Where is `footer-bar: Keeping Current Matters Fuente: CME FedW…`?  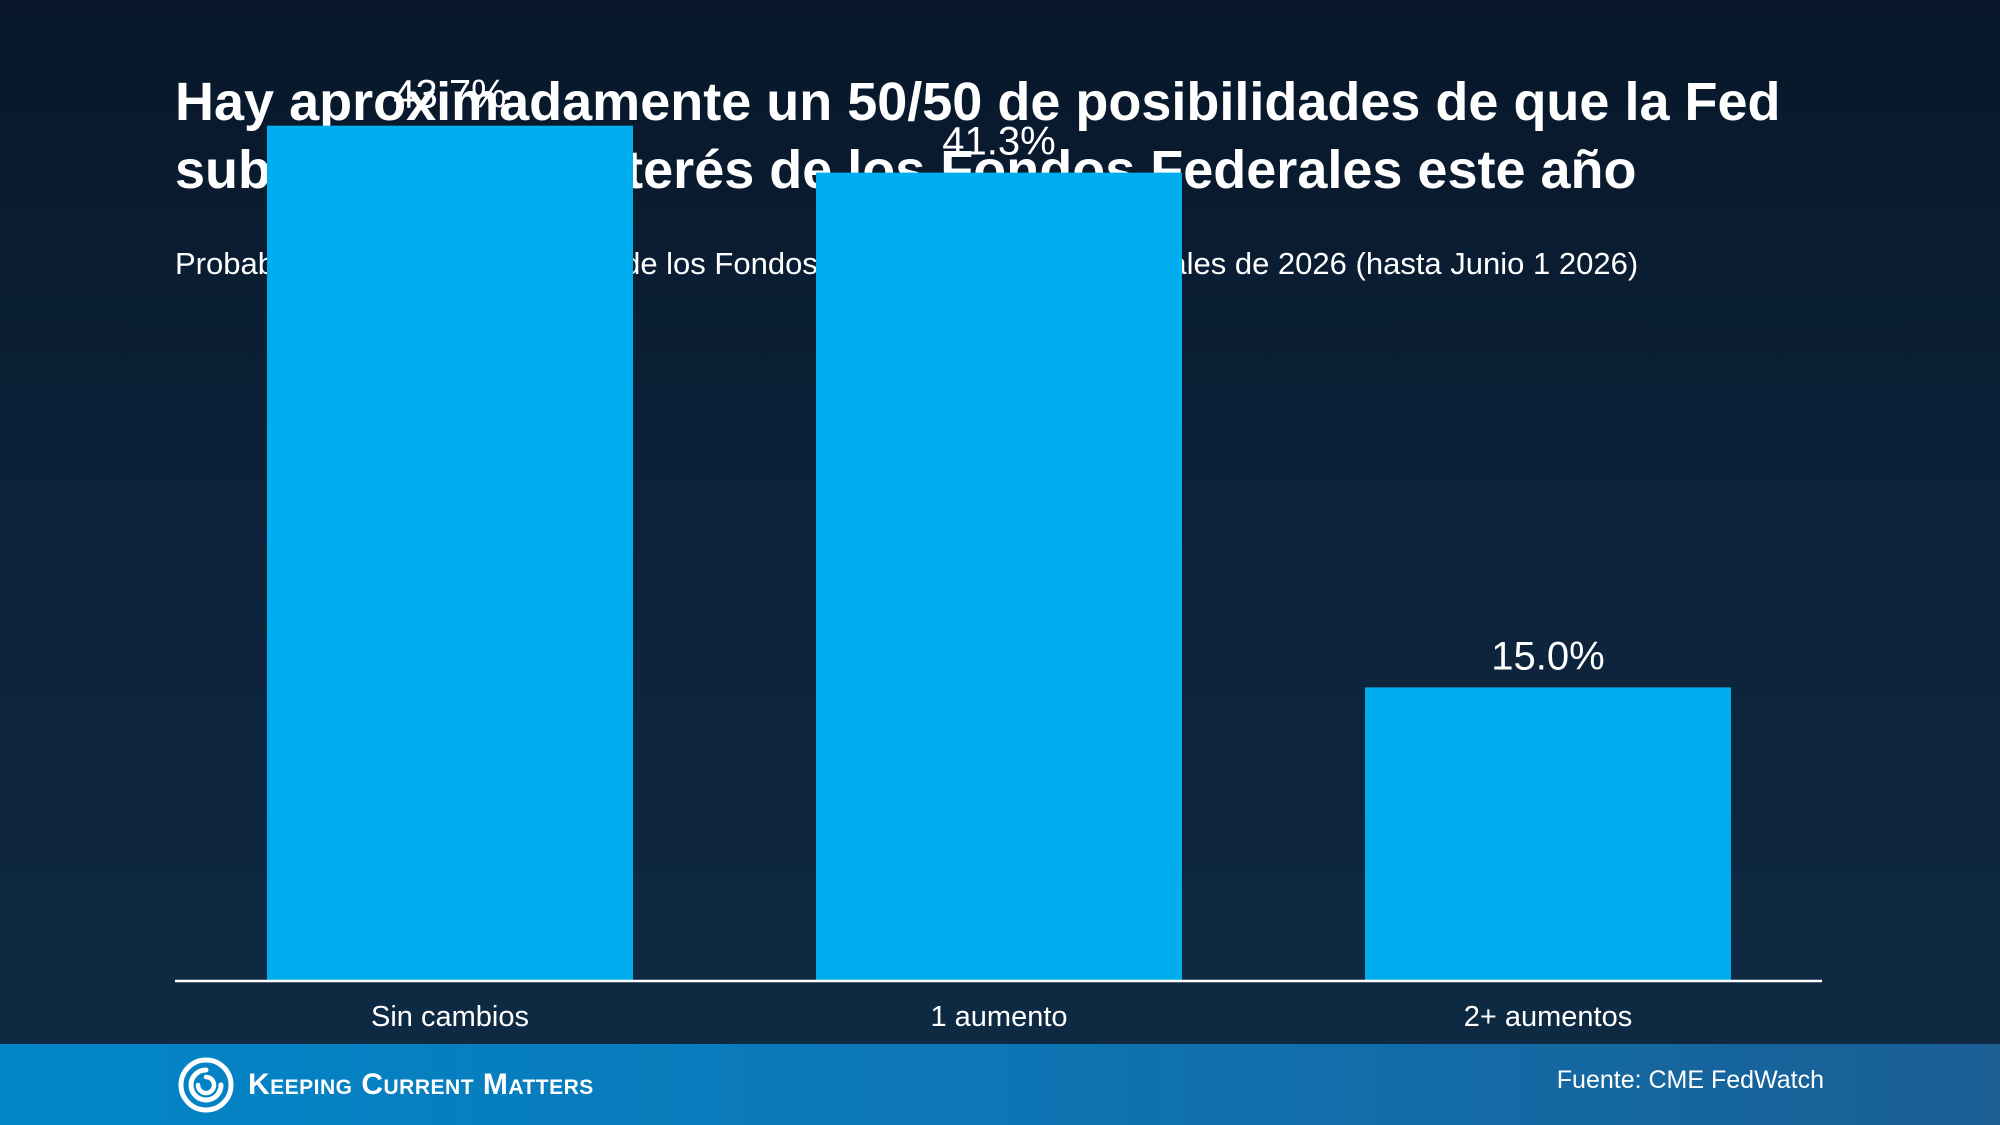 footer-bar: Keeping Current Matters Fuente: CME FedW… is located at coordinates (1000, 1084).